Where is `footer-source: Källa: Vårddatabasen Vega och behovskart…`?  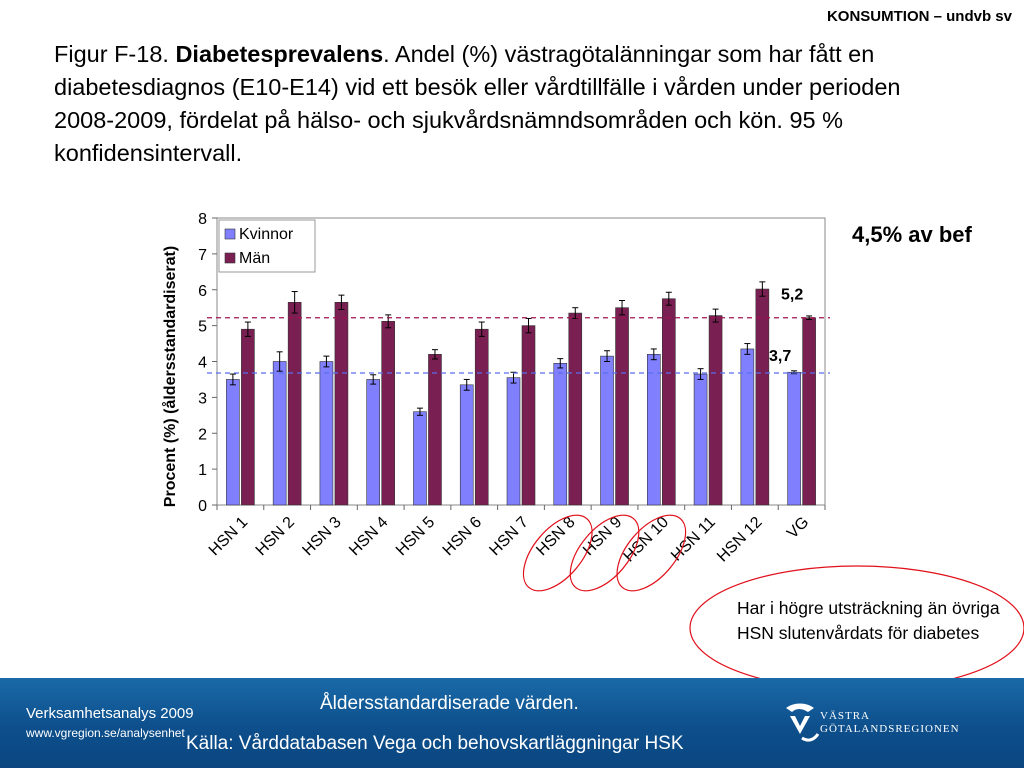 footer-source: Källa: Vårddatabasen Vega och behovskart… is located at coordinates (435, 743).